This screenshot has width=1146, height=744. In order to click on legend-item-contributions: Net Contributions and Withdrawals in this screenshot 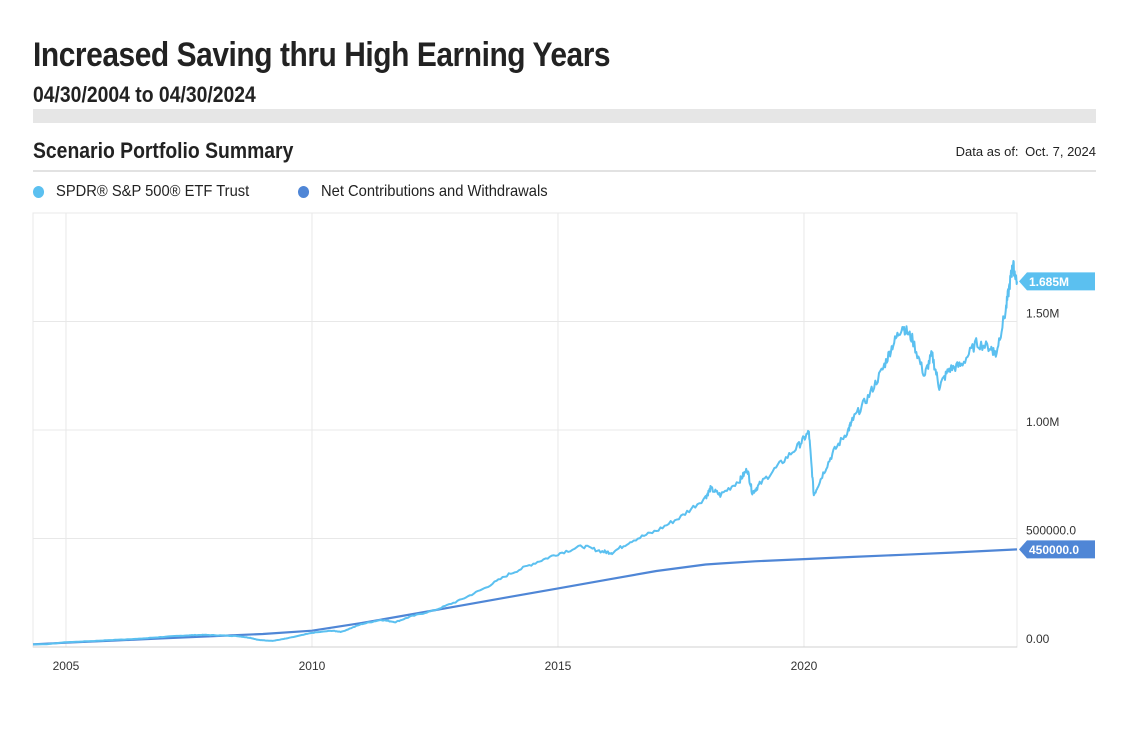, I will do `click(423, 192)`.